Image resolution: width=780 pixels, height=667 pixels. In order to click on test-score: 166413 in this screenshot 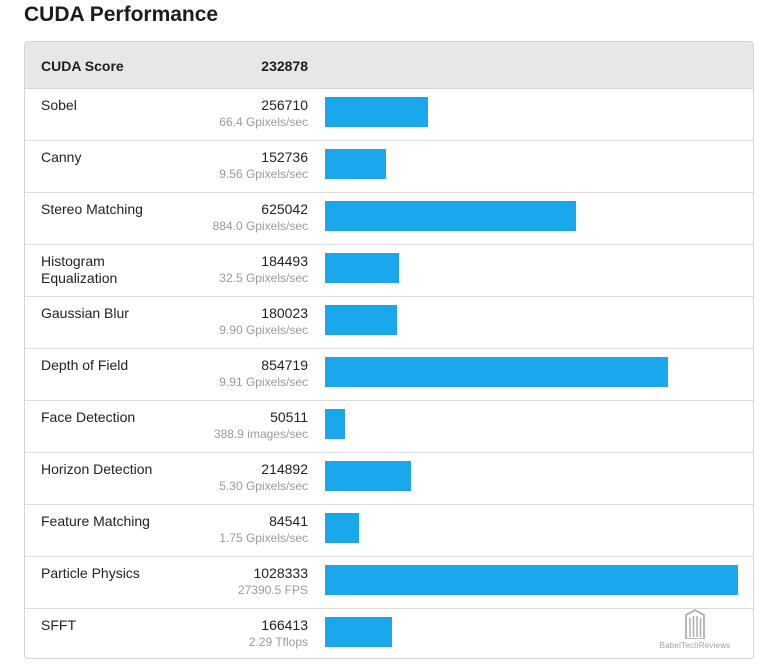, I will do `click(284, 625)`.